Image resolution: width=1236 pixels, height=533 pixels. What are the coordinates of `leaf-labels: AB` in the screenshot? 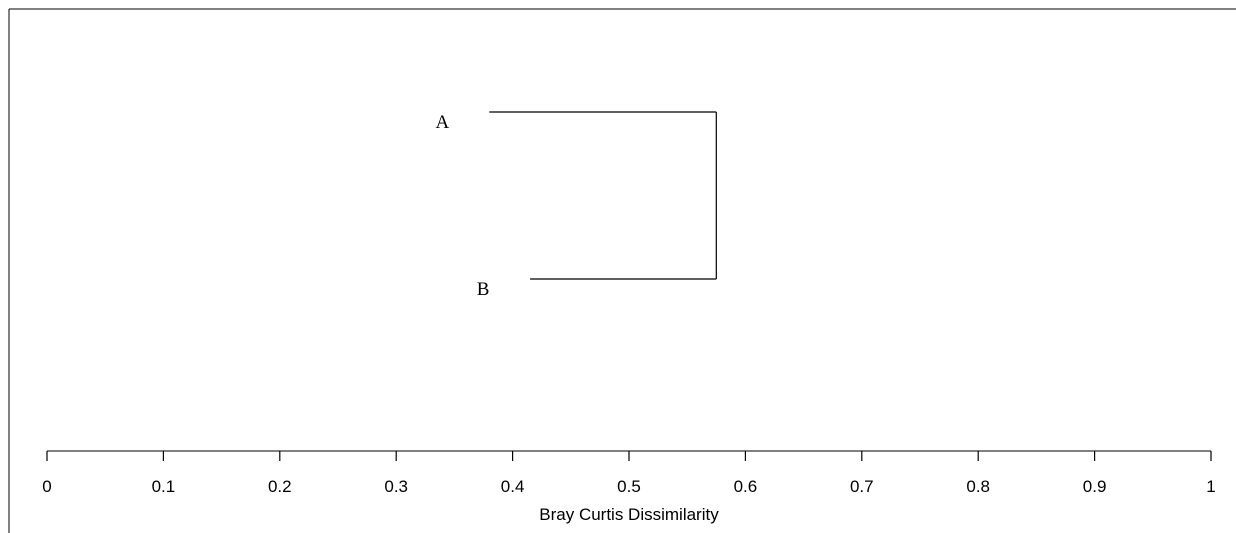 It's located at (462, 206).